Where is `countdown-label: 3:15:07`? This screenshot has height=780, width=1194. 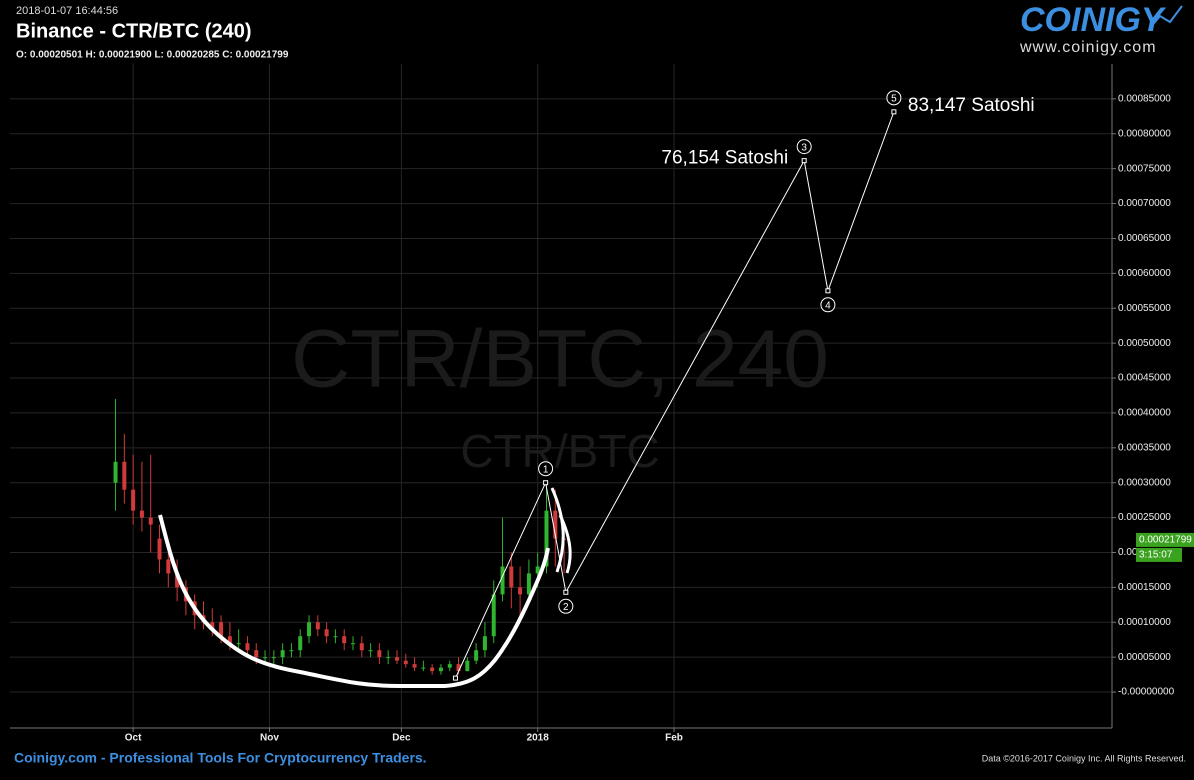
countdown-label: 3:15:07 is located at coordinates (1156, 555).